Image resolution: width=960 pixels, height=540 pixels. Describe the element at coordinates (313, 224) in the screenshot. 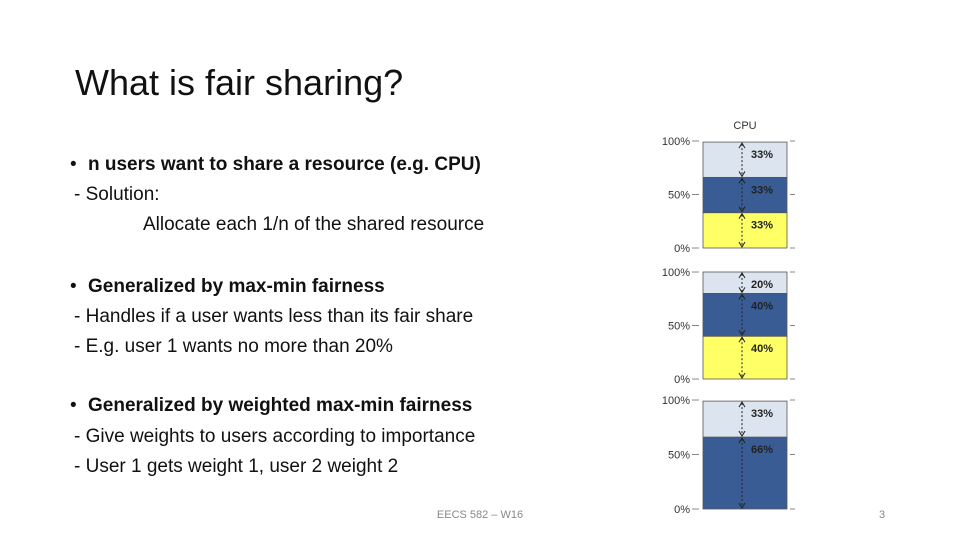

I see `sub-bullet: Allocate each 1/n of the shared resource` at that location.